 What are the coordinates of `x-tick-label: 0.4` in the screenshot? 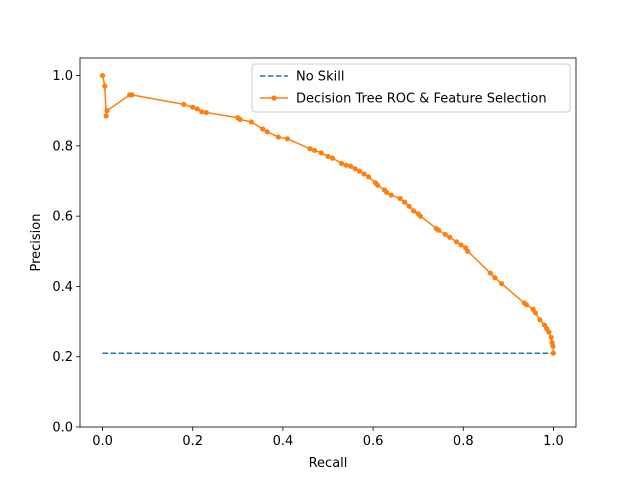 It's located at (283, 441).